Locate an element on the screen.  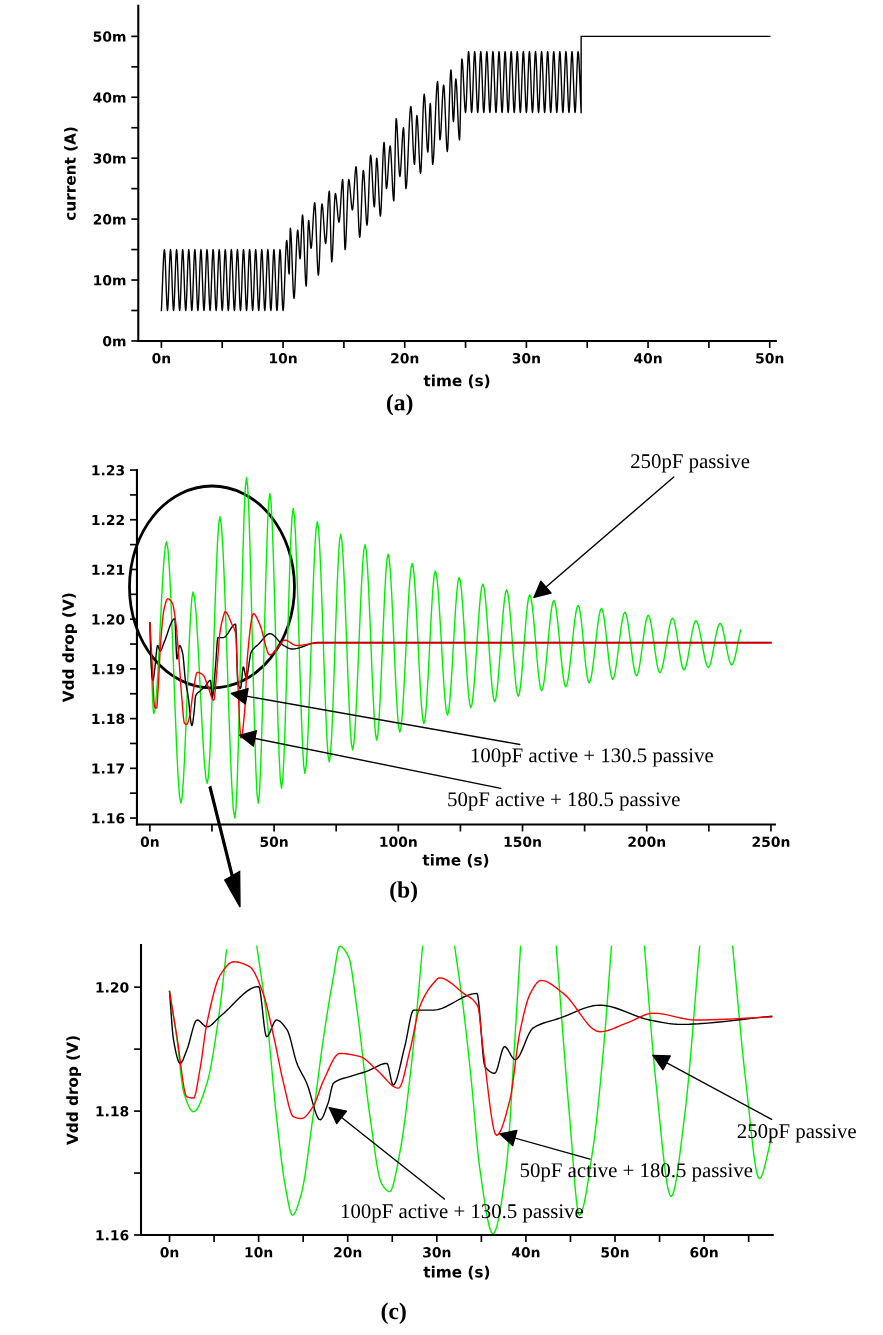
y-tick-label: 1.19 is located at coordinates (108, 669).